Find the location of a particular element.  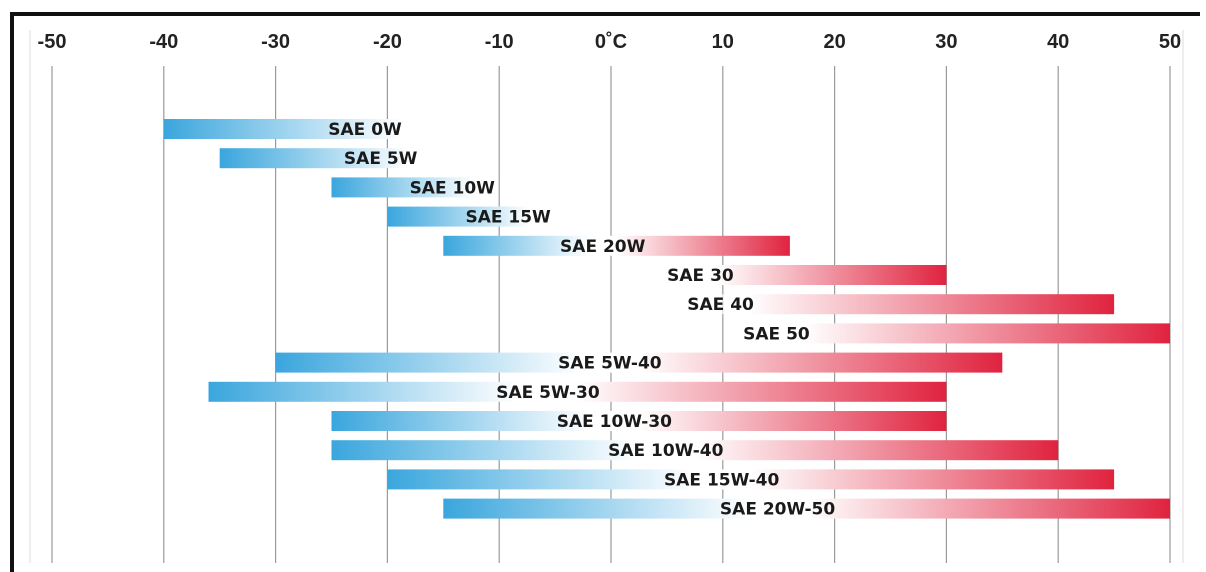

x-tick-label: 20 is located at coordinates (834, 42).